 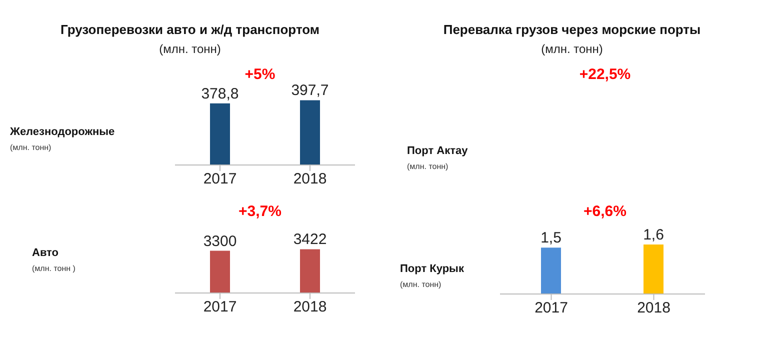 What do you see at coordinates (310, 91) in the screenshot?
I see `data-label: 397,7` at bounding box center [310, 91].